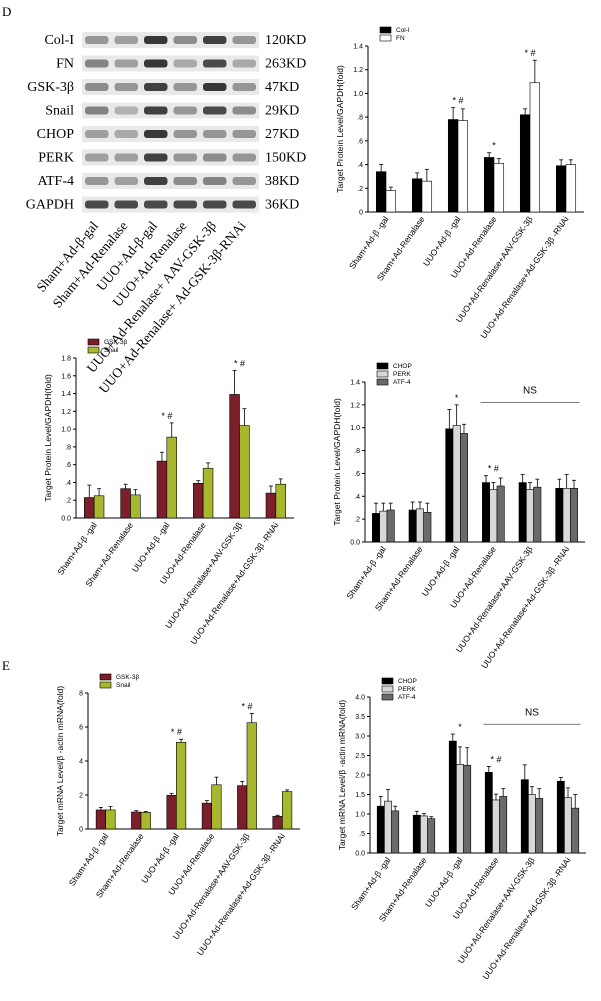 Image resolution: width=601 pixels, height=1001 pixels. I want to click on blot-band-size: 38KD, so click(282, 181).